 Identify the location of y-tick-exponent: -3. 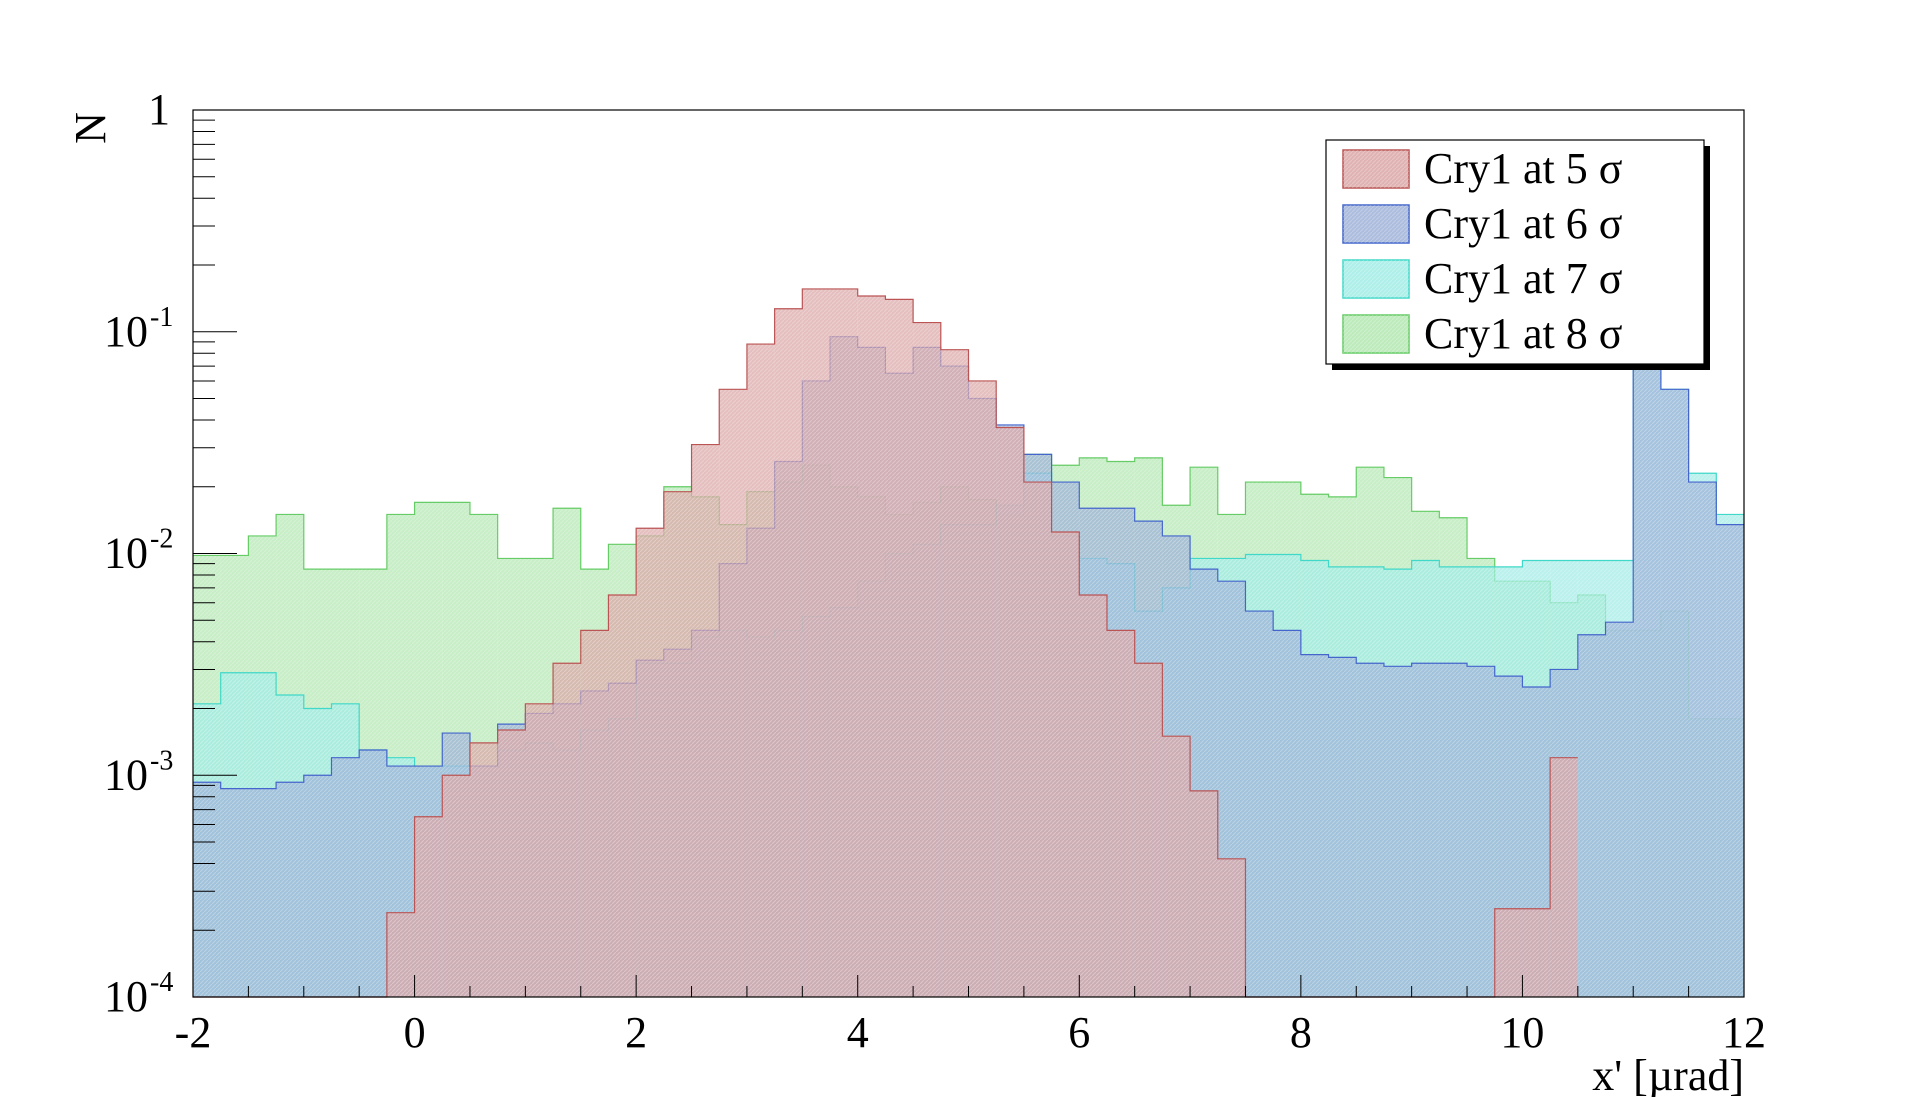
(161, 760).